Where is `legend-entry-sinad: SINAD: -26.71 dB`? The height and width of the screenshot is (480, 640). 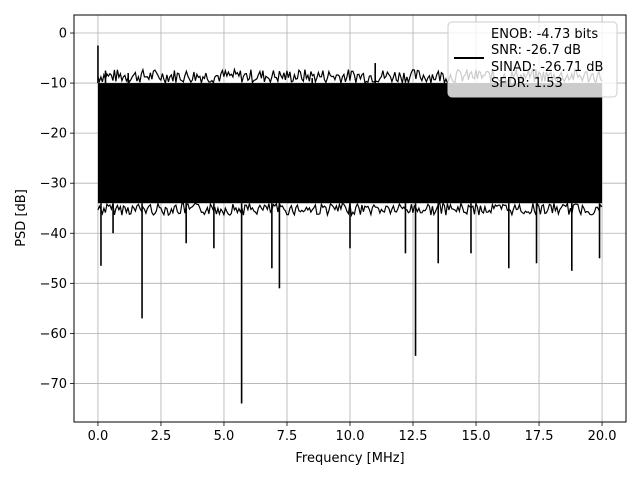 legend-entry-sinad: SINAD: -26.71 dB is located at coordinates (547, 67).